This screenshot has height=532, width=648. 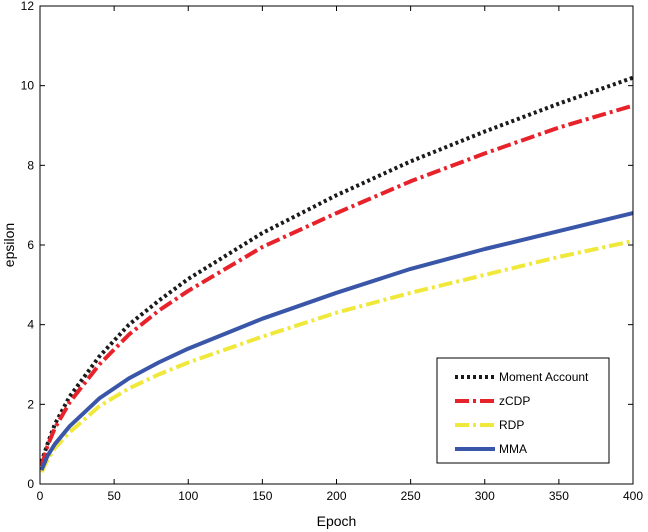 What do you see at coordinates (411, 496) in the screenshot?
I see `x-tick-label: 250` at bounding box center [411, 496].